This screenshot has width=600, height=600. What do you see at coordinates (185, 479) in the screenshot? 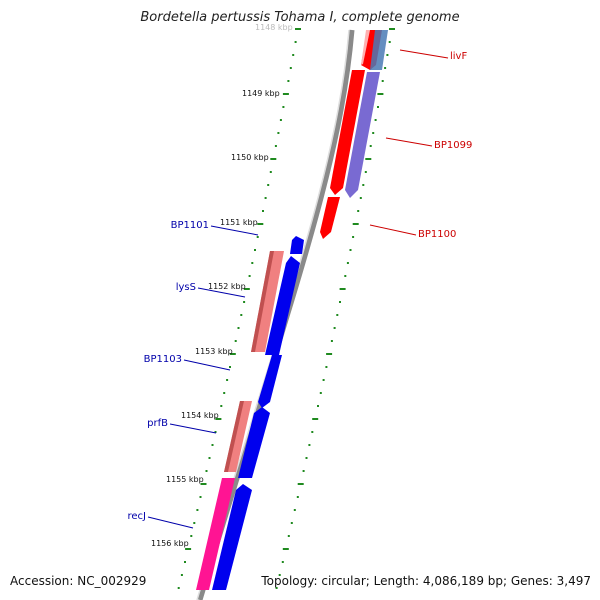
I see `tick-label-1155: 1155 kbp` at bounding box center [185, 479].